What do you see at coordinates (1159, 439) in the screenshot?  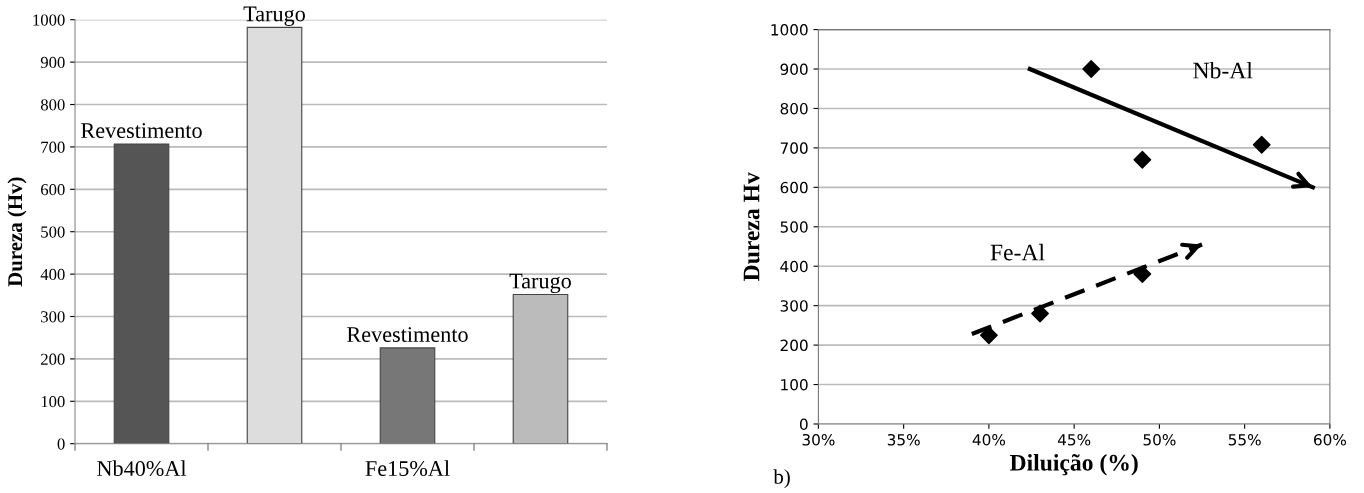 I see `x-tick-label: 50%` at bounding box center [1159, 439].